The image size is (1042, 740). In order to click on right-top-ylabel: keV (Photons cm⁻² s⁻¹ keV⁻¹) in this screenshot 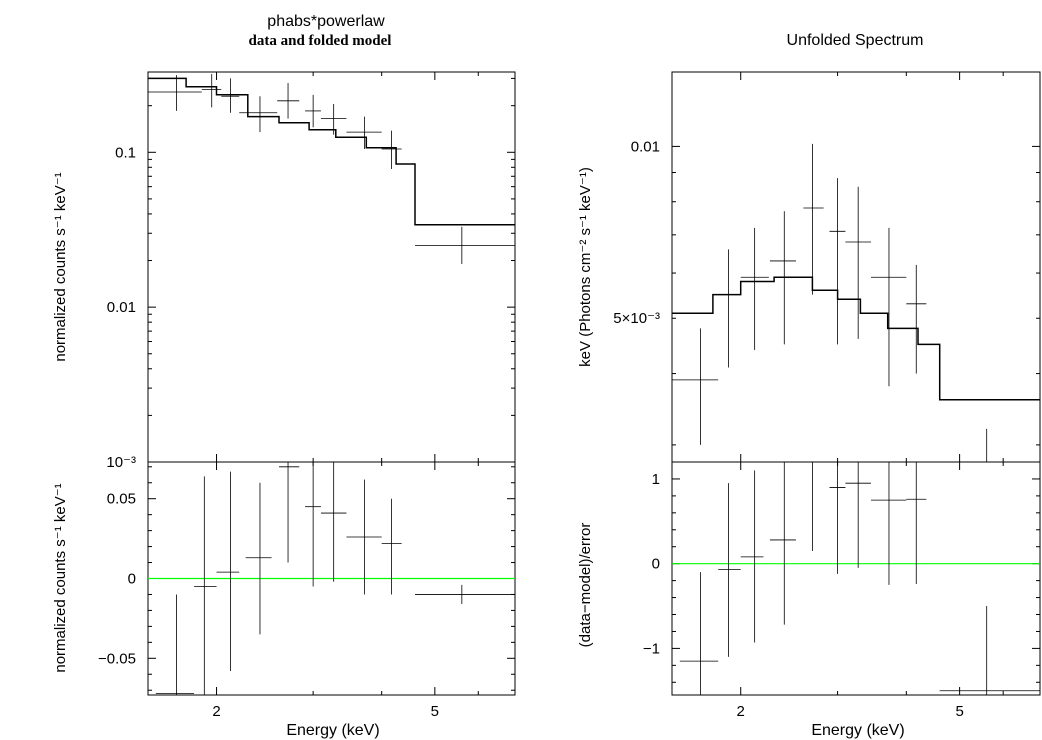, I will do `click(585, 267)`.